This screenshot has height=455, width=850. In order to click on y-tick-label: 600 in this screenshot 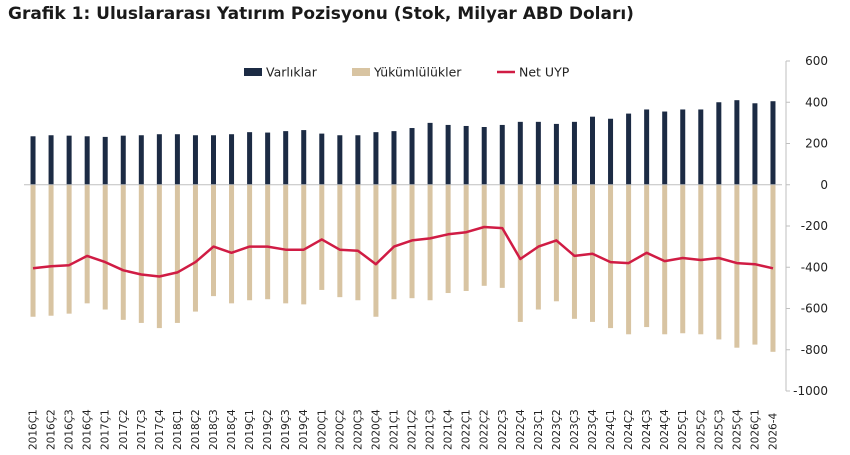, I will do `click(816, 61)`.